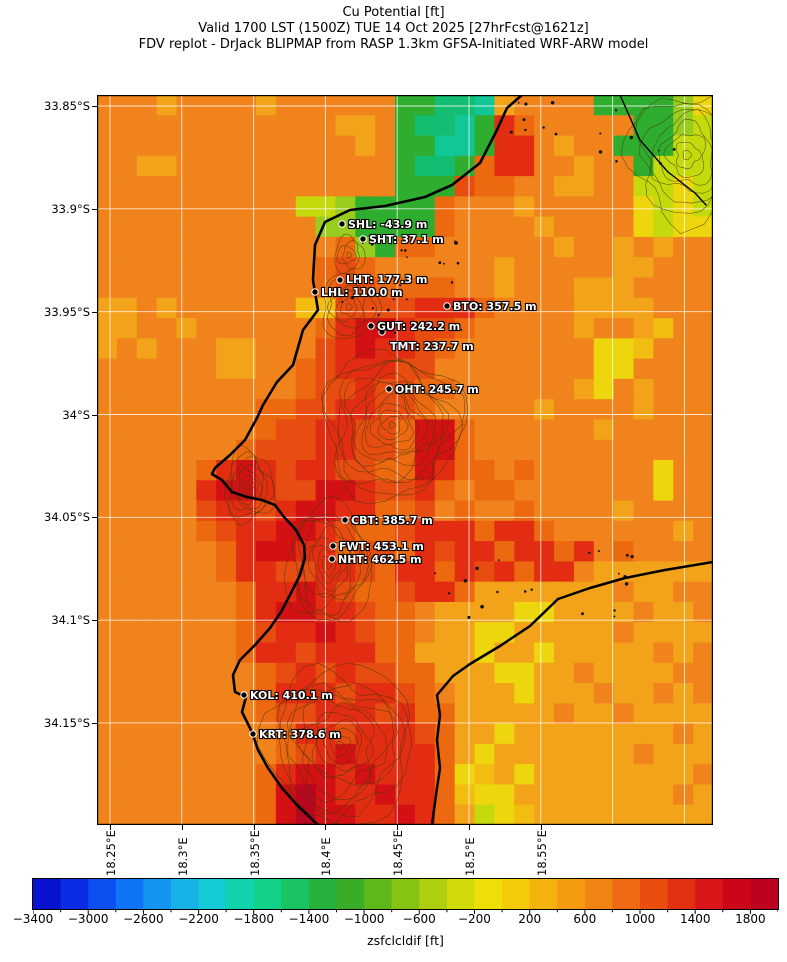  I want to click on station-marker-TMT, so click(382, 332).